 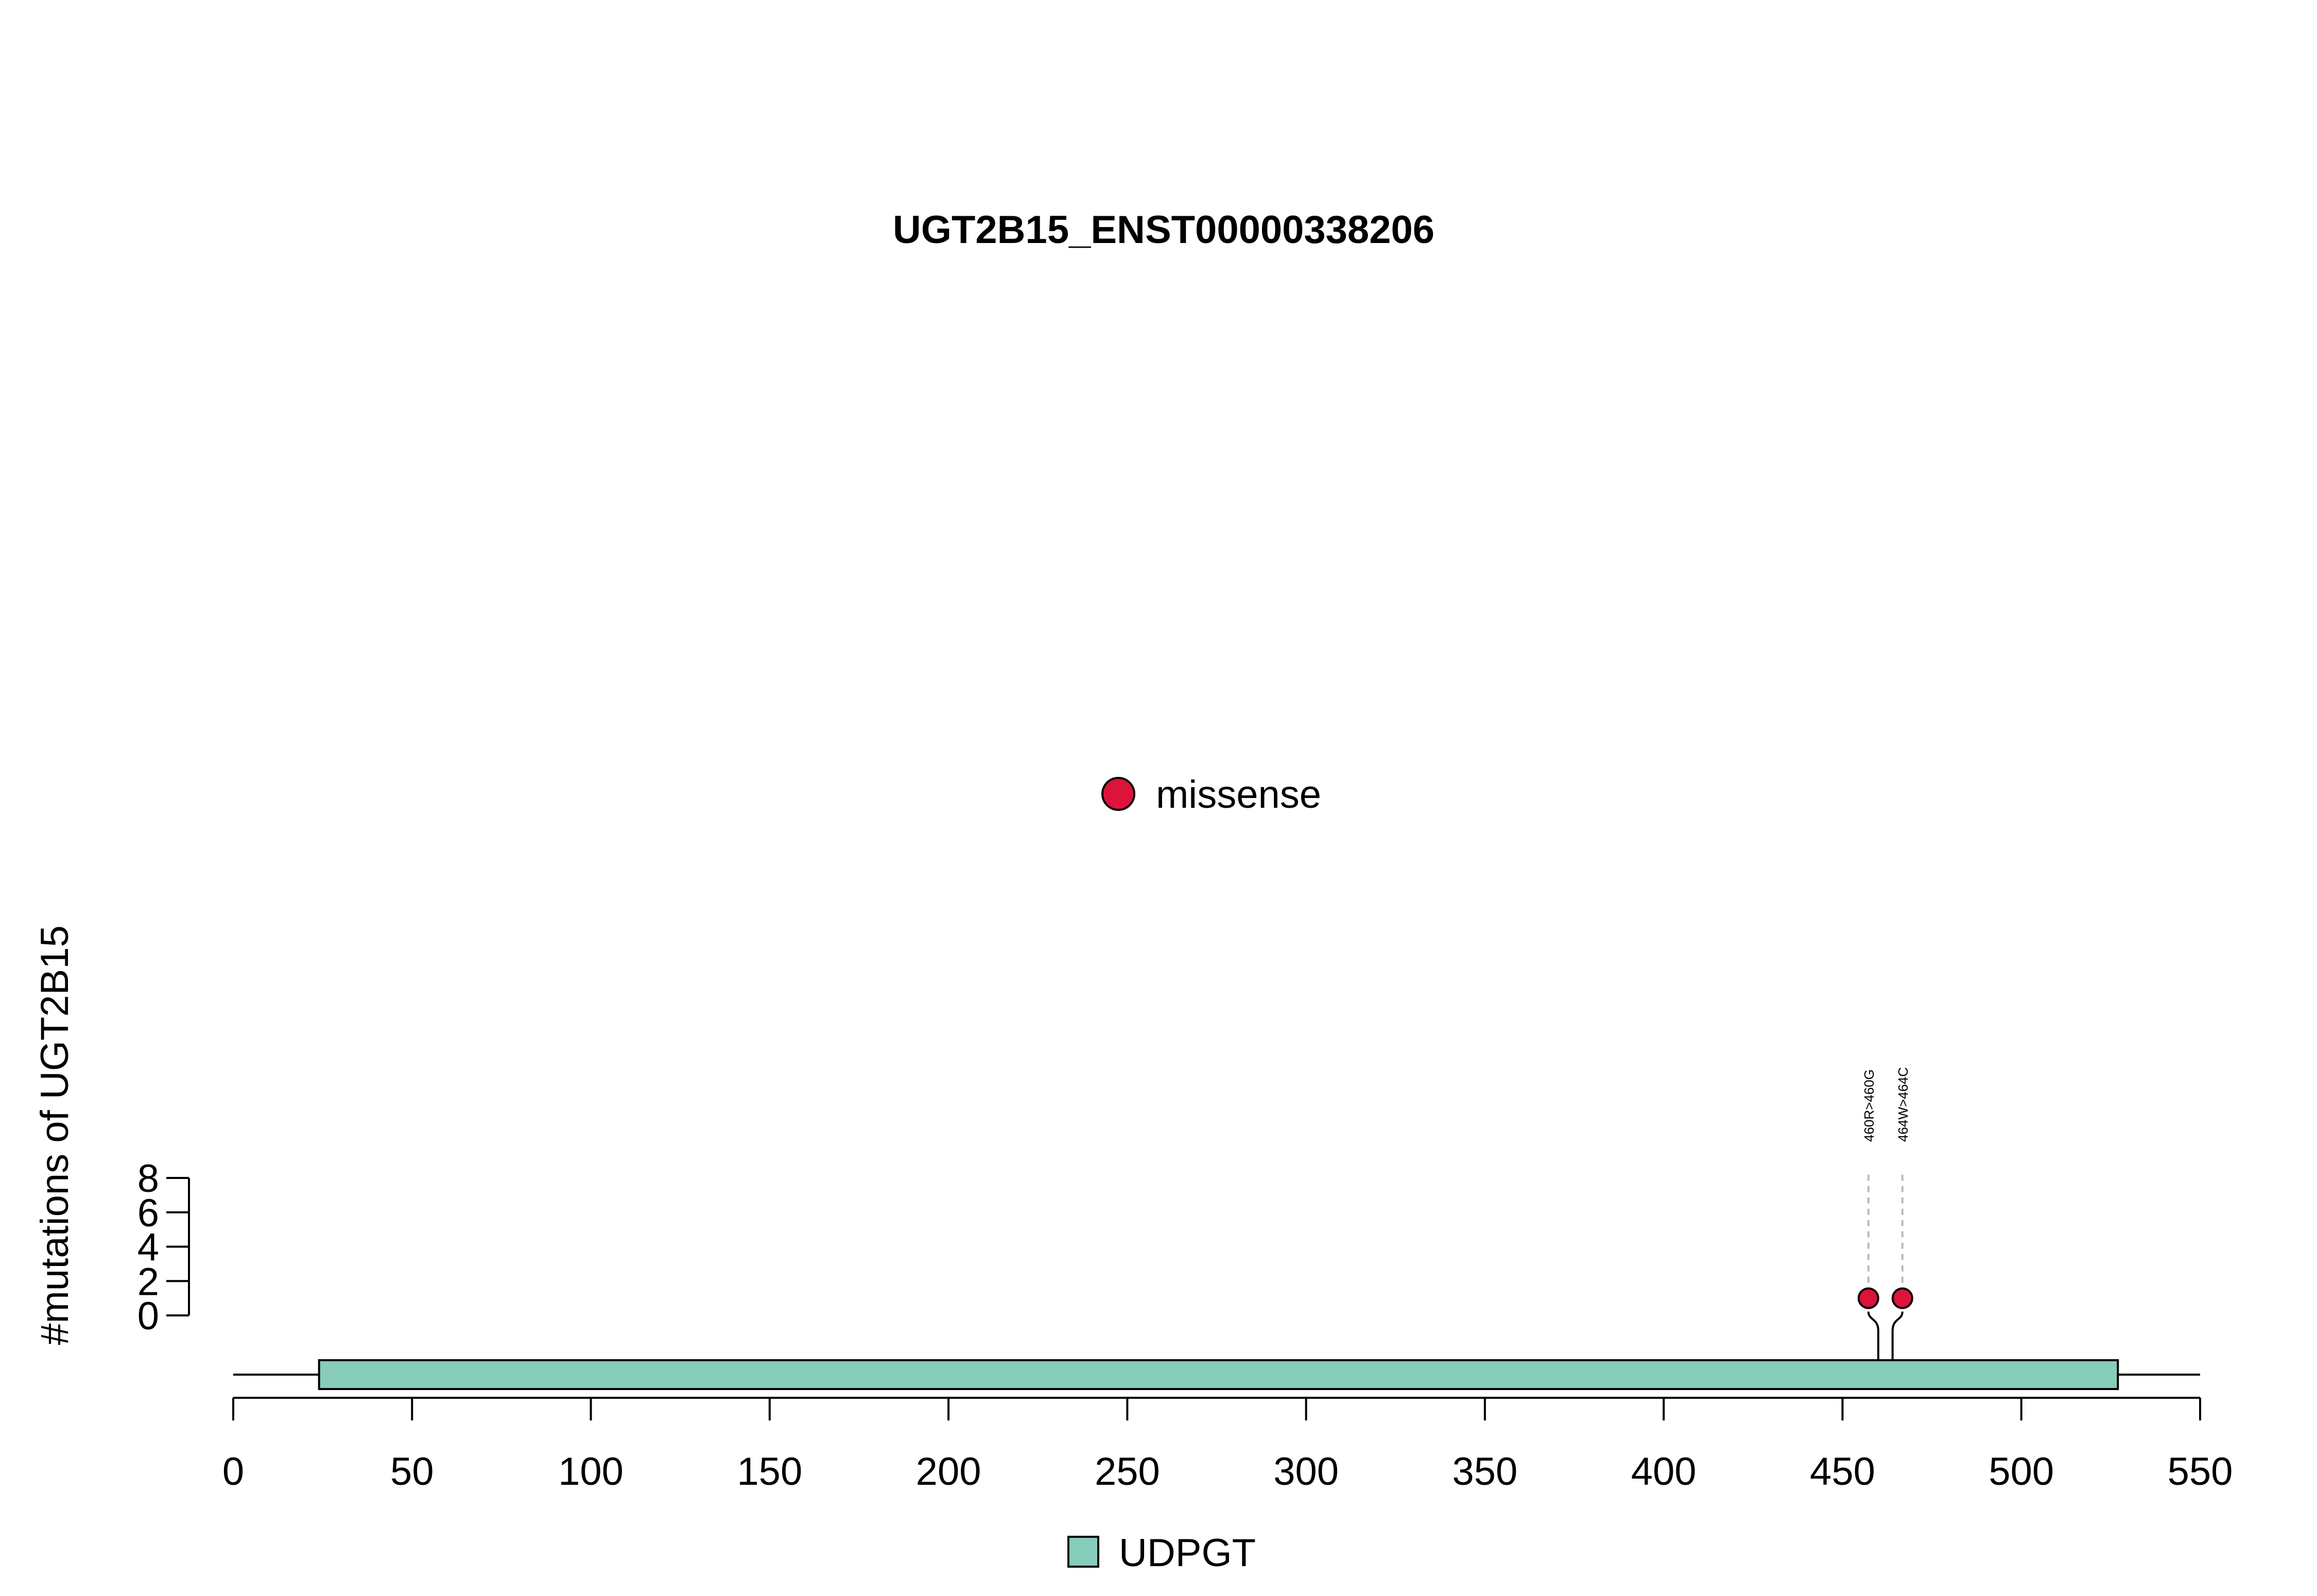 What do you see at coordinates (591, 1472) in the screenshot?
I see `x-tick-label: 100` at bounding box center [591, 1472].